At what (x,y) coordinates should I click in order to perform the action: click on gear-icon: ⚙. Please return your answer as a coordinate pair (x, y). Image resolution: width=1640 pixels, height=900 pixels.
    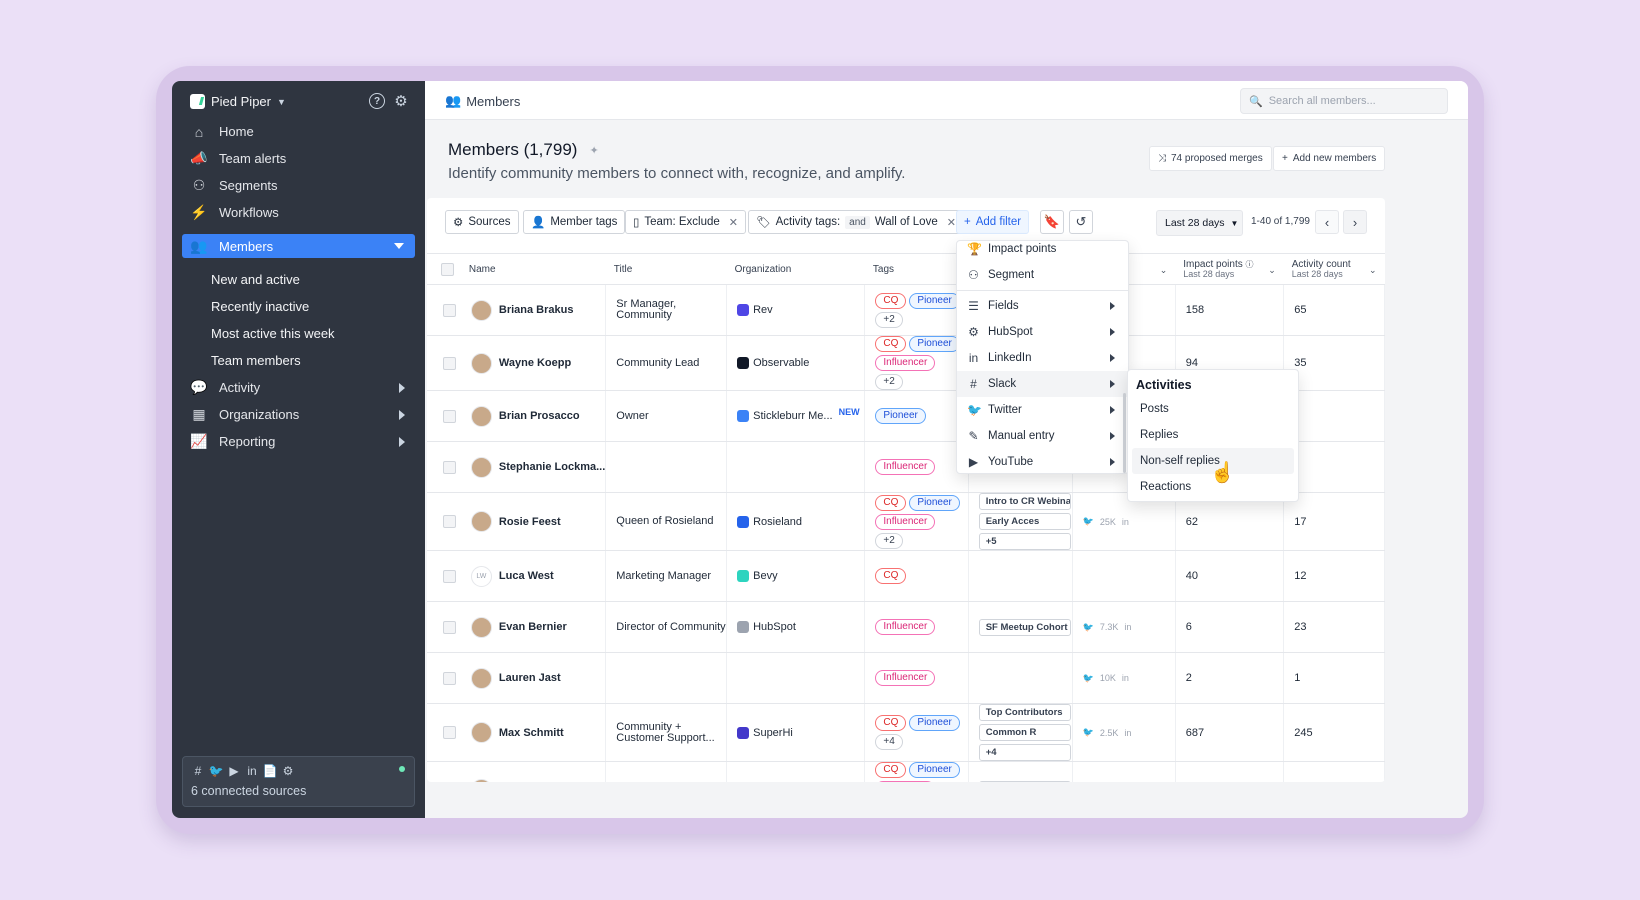
    Looking at the image, I should click on (401, 101).